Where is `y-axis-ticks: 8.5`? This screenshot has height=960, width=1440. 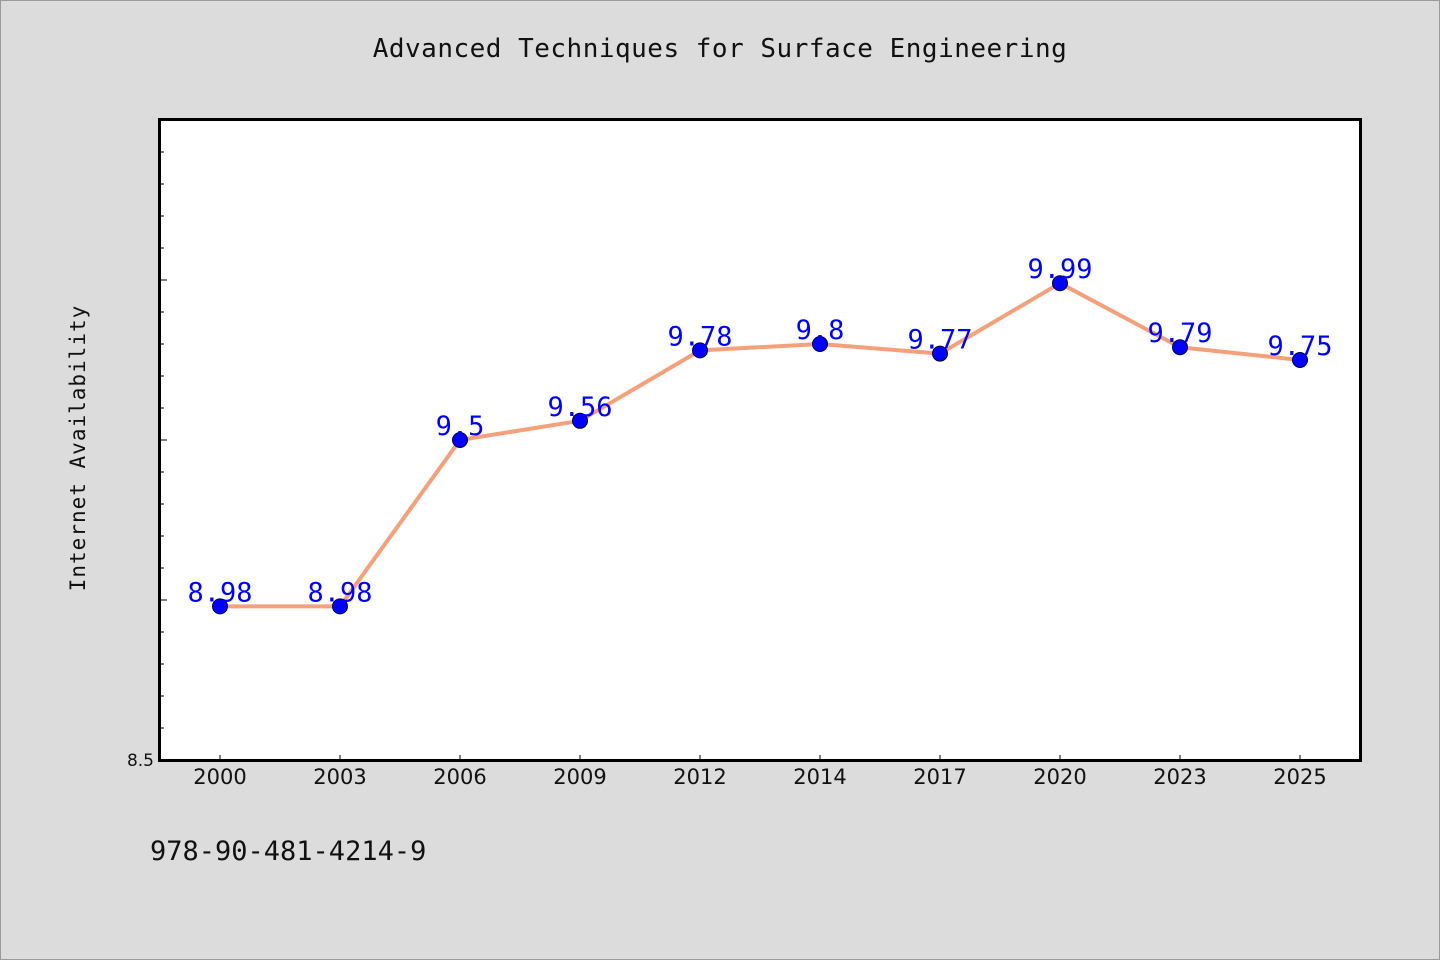 y-axis-ticks: 8.5 is located at coordinates (147, 461).